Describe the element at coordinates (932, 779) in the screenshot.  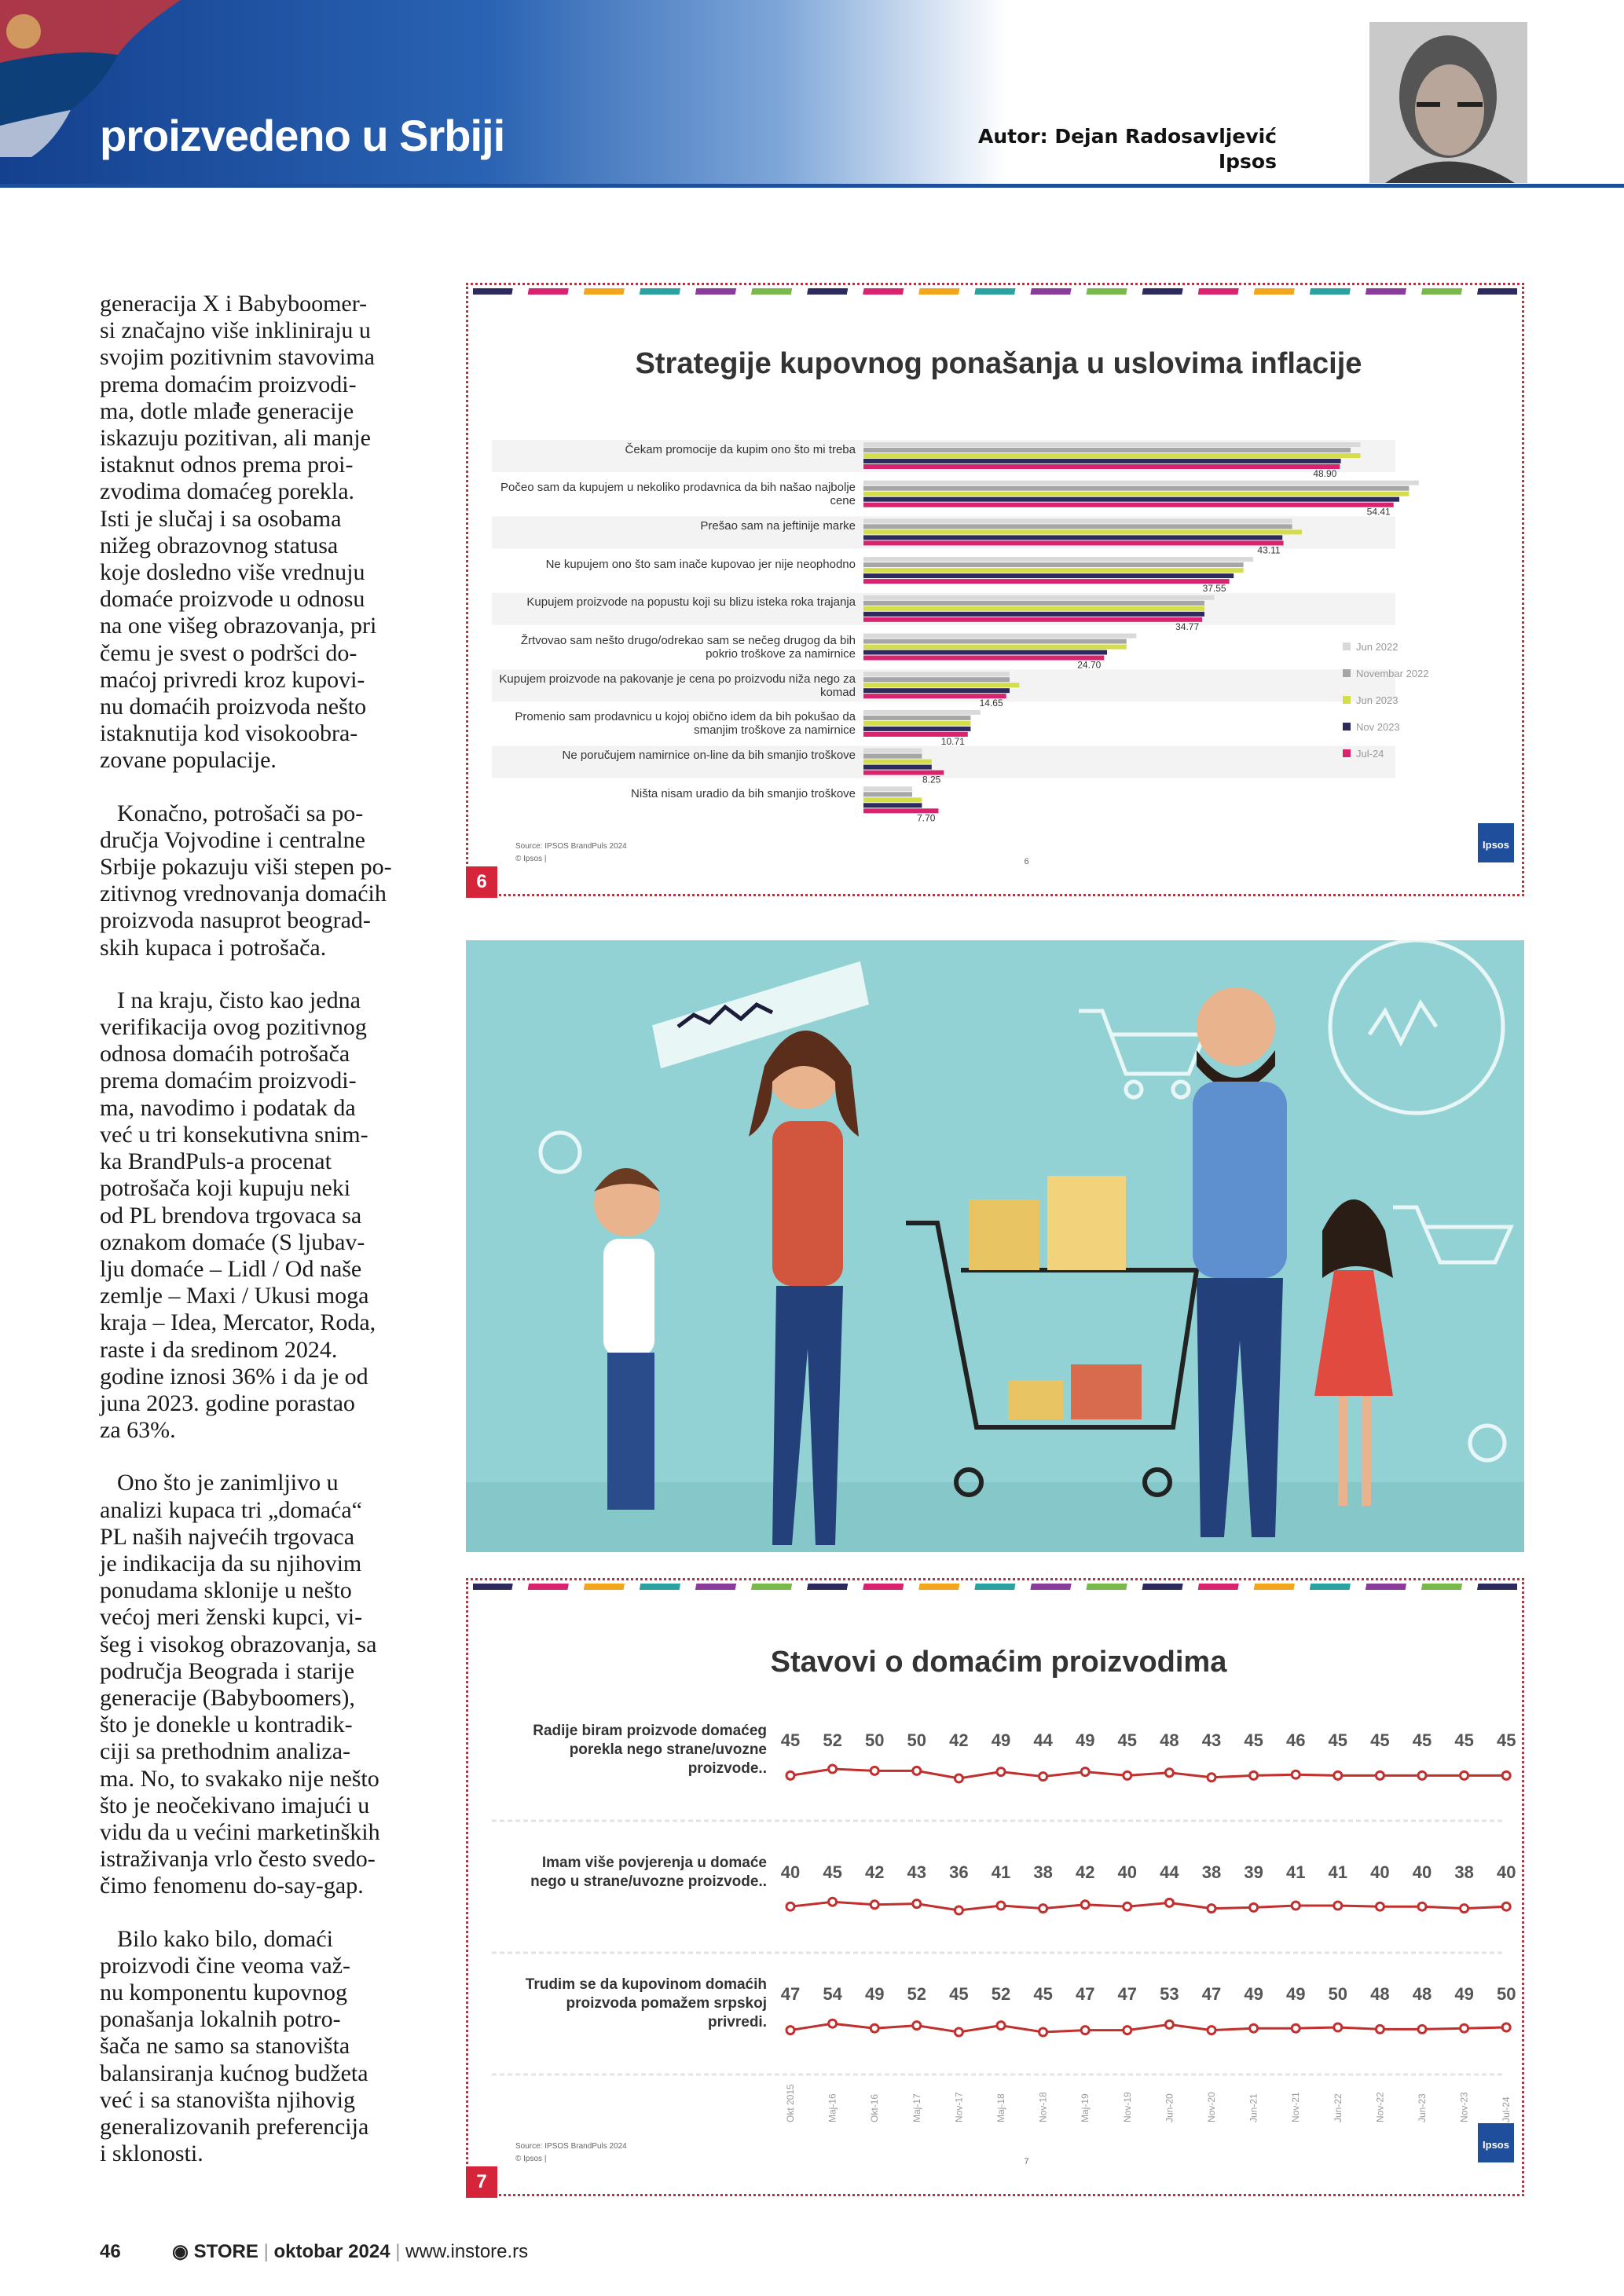
I see `value-label: 8.25` at that location.